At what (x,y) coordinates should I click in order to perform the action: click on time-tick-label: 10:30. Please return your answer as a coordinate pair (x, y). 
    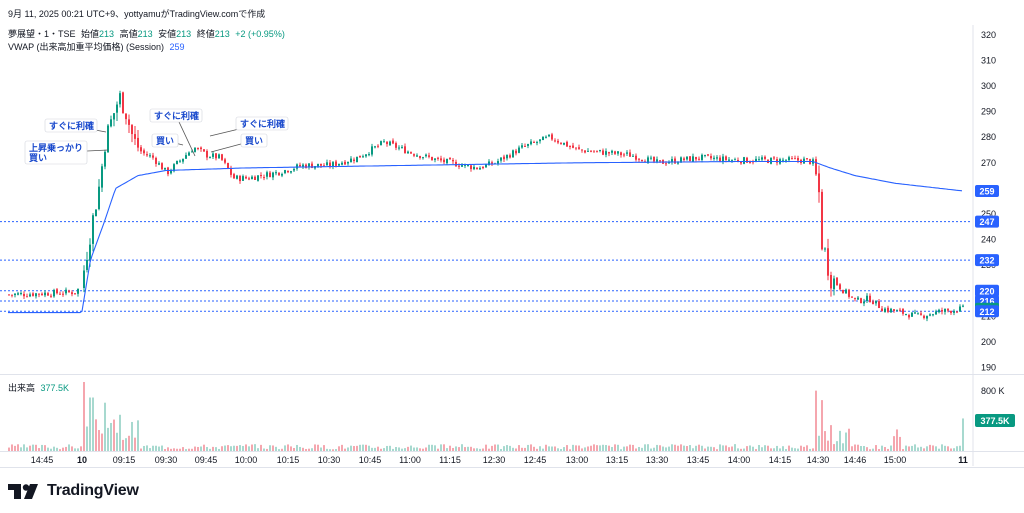
    Looking at the image, I should click on (329, 460).